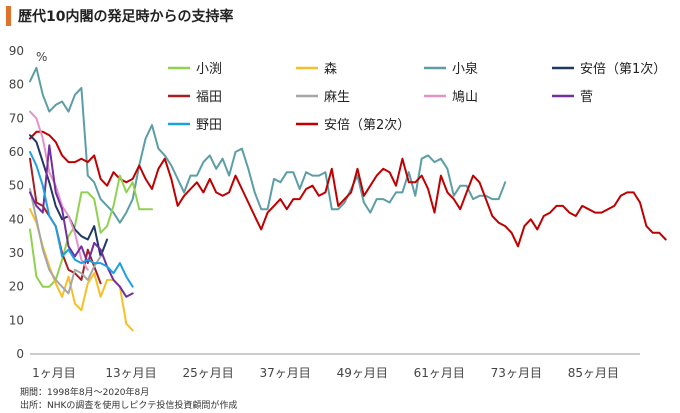 The height and width of the screenshot is (413, 680). What do you see at coordinates (207, 373) in the screenshot?
I see `x-tick-label: 25ヶ月目` at bounding box center [207, 373].